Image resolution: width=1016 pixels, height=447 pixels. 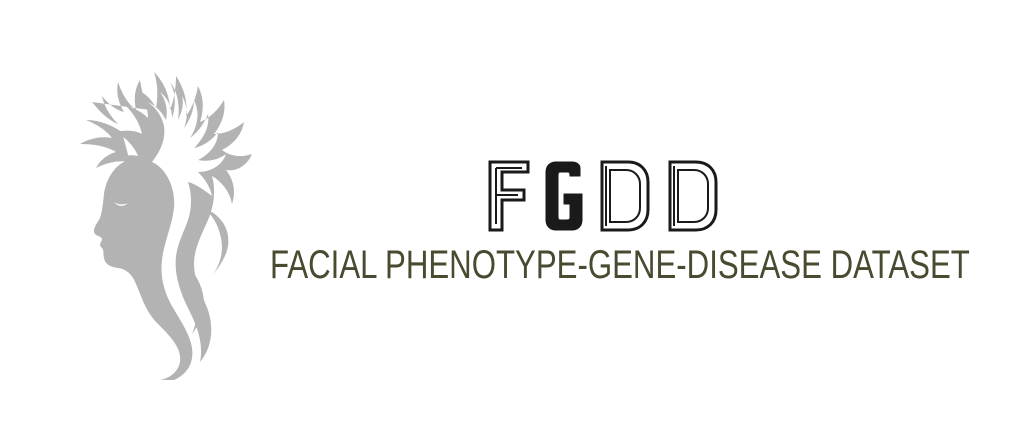 What do you see at coordinates (620, 265) in the screenshot?
I see `tagline: FACIAL PHENOTYPE-GENE-DISEASE DATASET` at bounding box center [620, 265].